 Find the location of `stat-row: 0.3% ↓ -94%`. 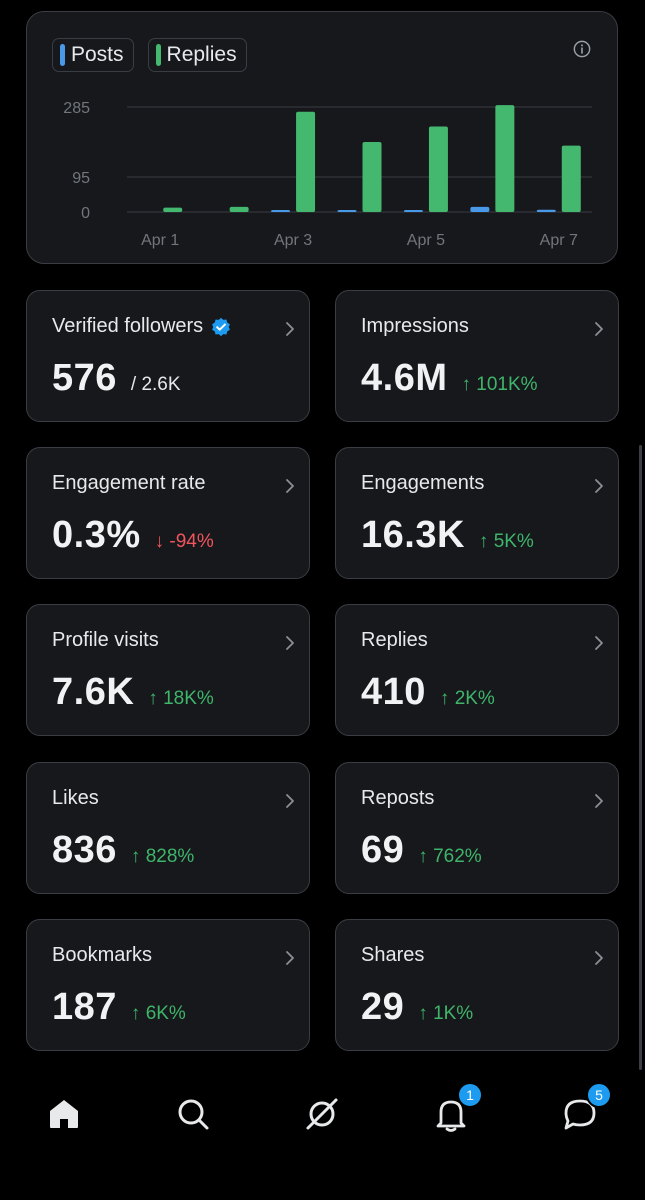

stat-row: 0.3% ↓ -94% is located at coordinates (133, 535).